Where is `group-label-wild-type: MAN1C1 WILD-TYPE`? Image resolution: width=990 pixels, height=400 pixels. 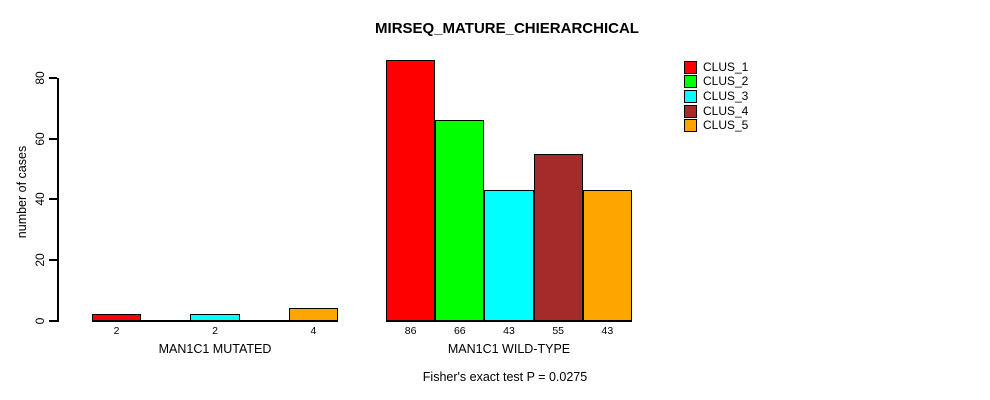 group-label-wild-type: MAN1C1 WILD-TYPE is located at coordinates (509, 349).